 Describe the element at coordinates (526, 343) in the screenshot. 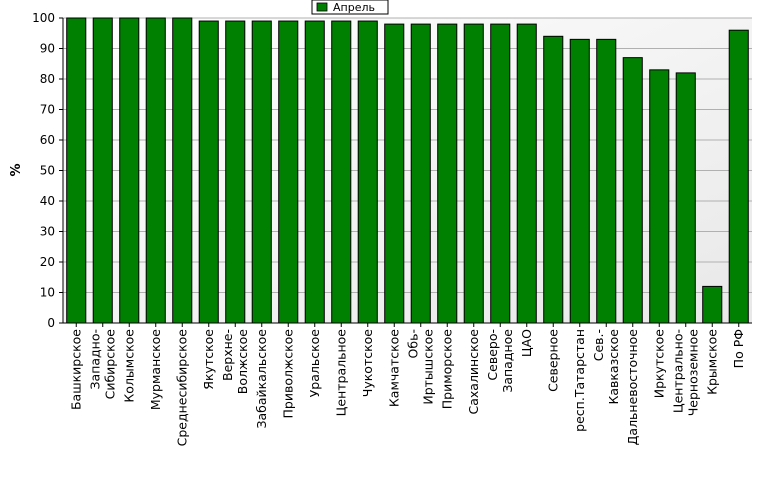

I see `x-tick-label: ЦАО` at that location.